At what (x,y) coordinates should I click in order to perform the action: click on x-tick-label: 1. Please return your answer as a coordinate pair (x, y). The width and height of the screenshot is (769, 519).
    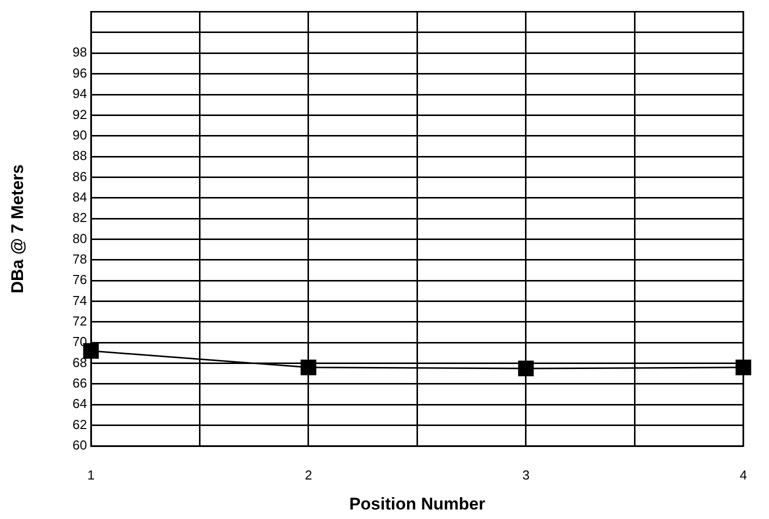
    Looking at the image, I should click on (91, 474).